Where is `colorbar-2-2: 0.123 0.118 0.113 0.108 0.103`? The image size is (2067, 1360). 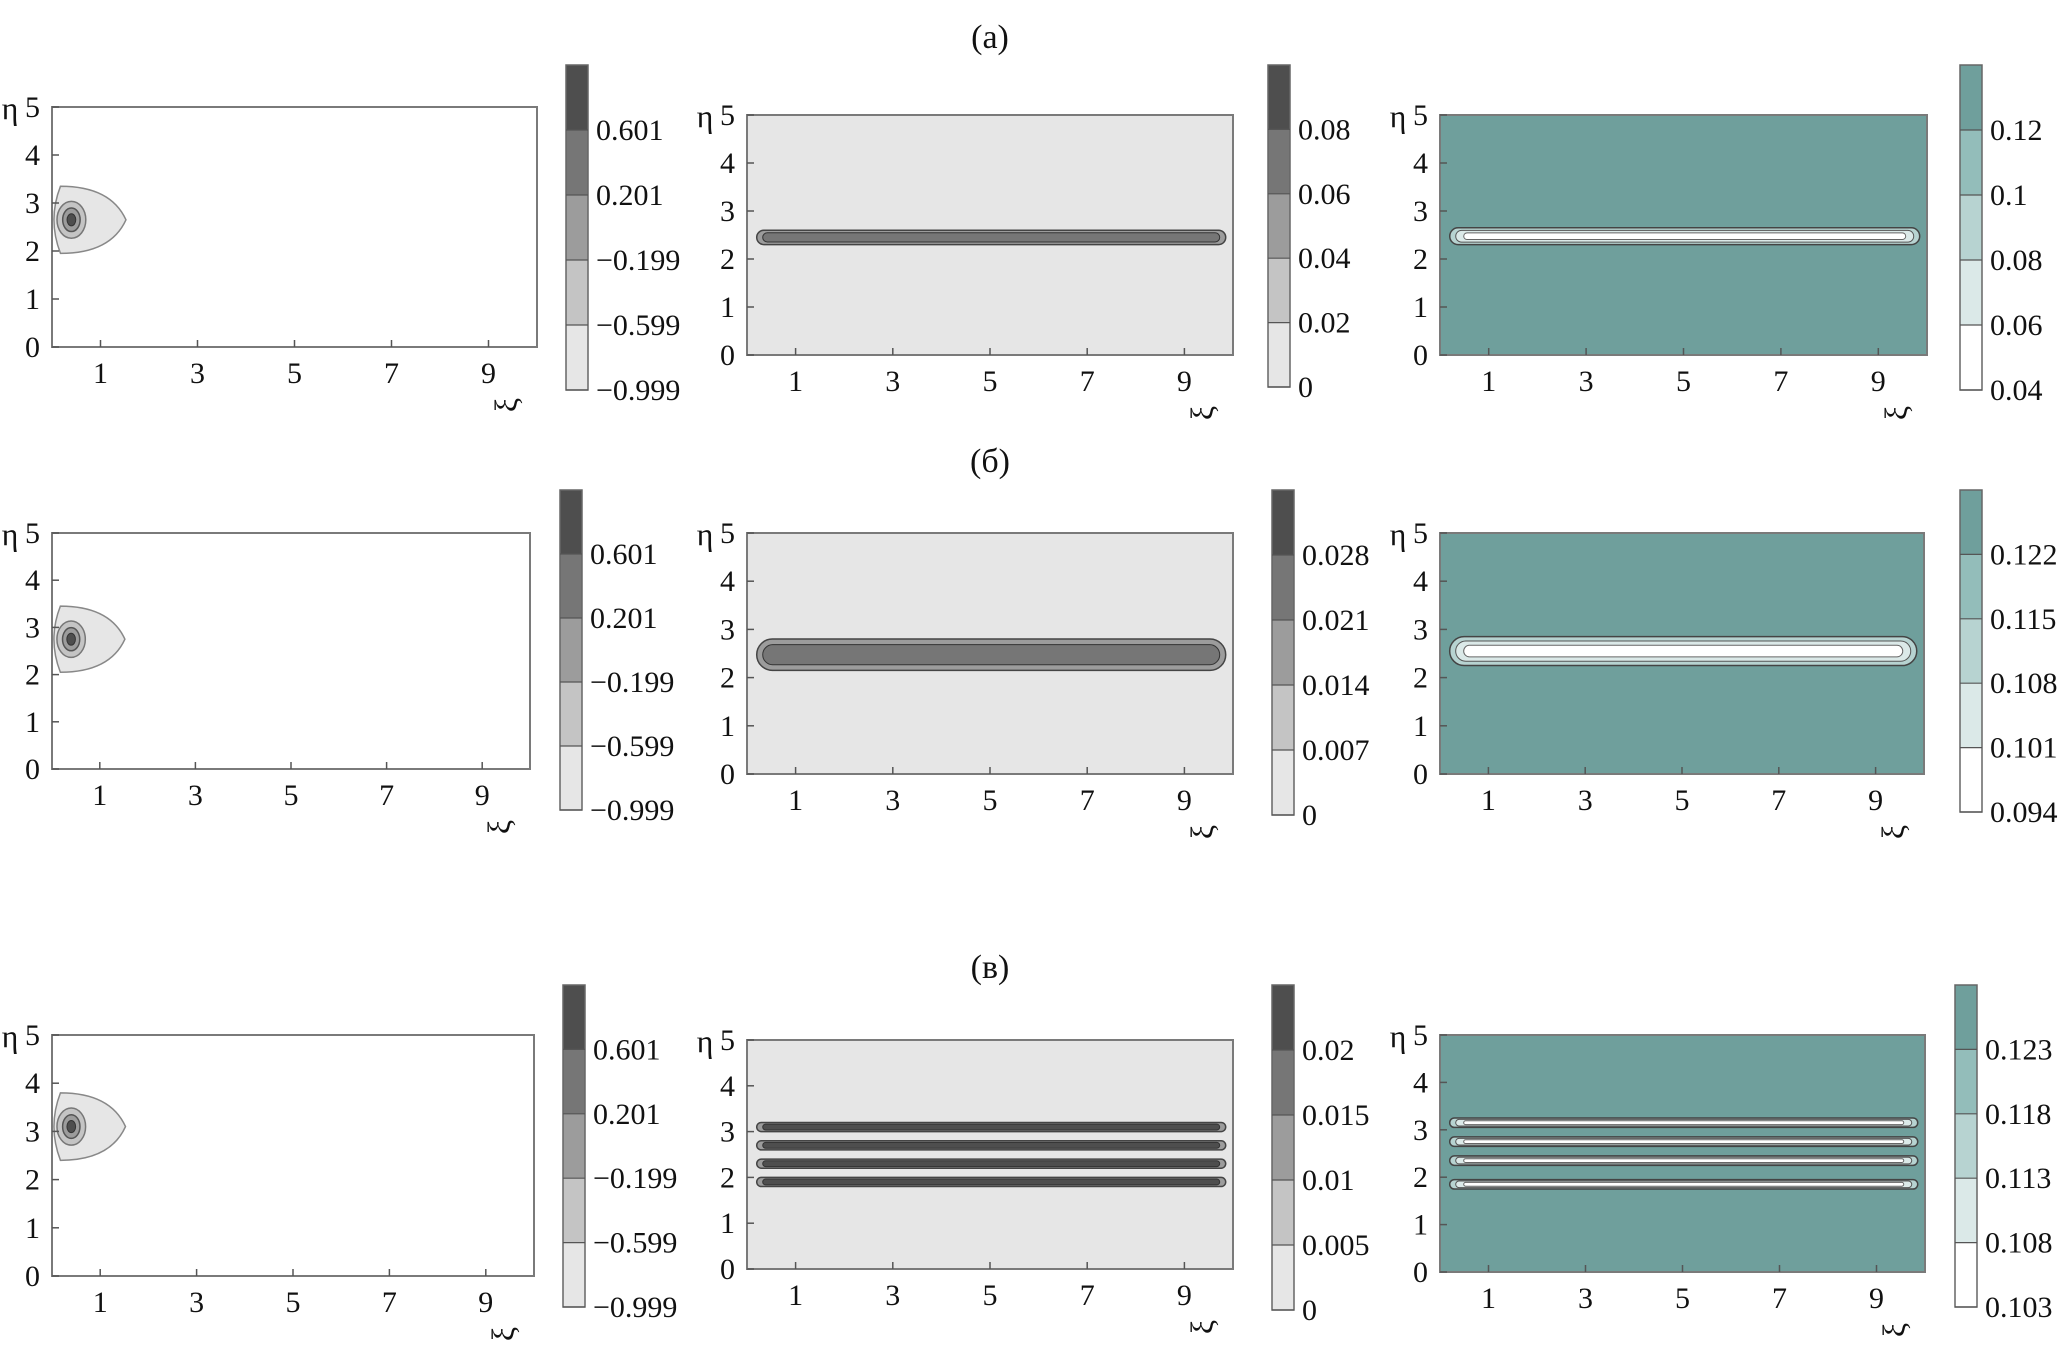
colorbar-2-2: 0.123 0.118 0.113 0.108 0.103 is located at coordinates (2003, 1154).